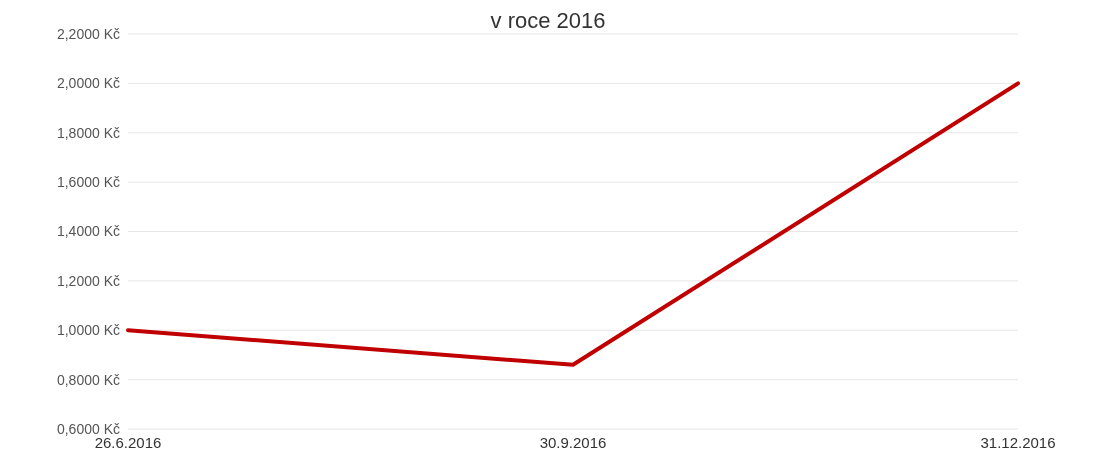 Image resolution: width=1097 pixels, height=471 pixels. Describe the element at coordinates (1018, 442) in the screenshot. I see `x-tick-label: 31.12.2016` at that location.